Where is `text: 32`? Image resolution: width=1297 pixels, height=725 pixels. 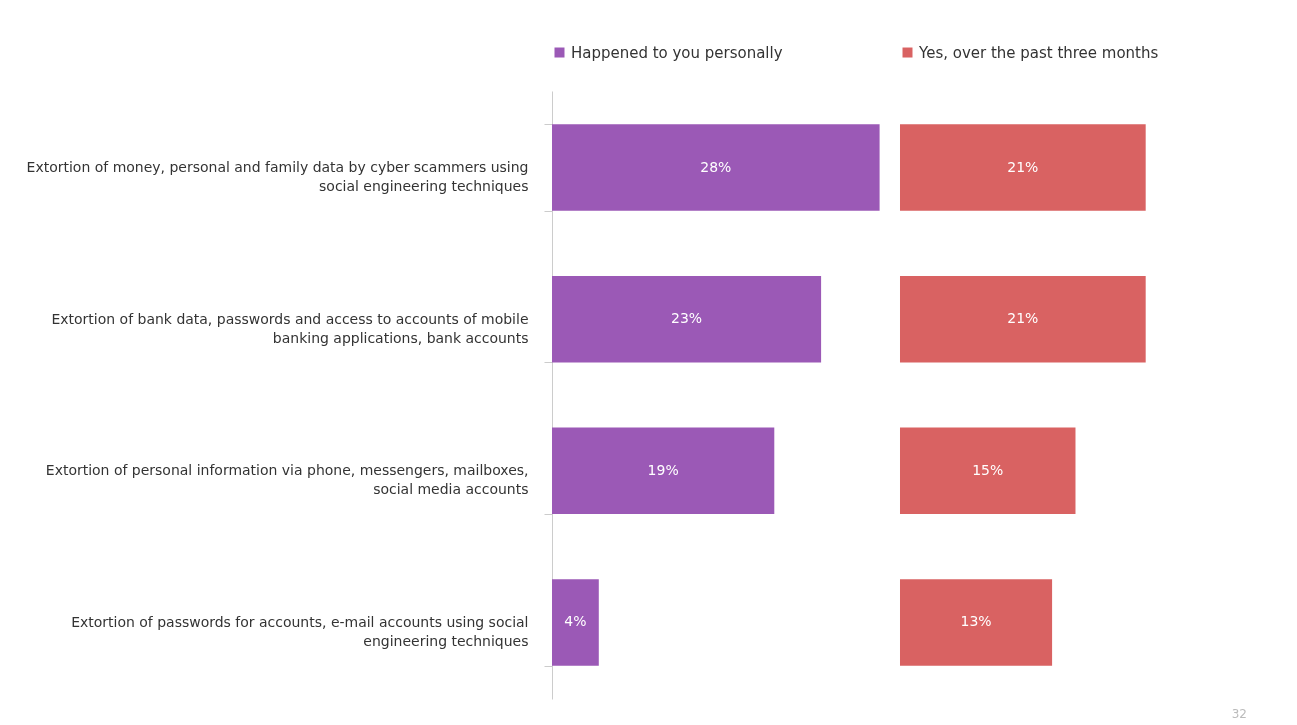 text: 32 is located at coordinates (1239, 714).